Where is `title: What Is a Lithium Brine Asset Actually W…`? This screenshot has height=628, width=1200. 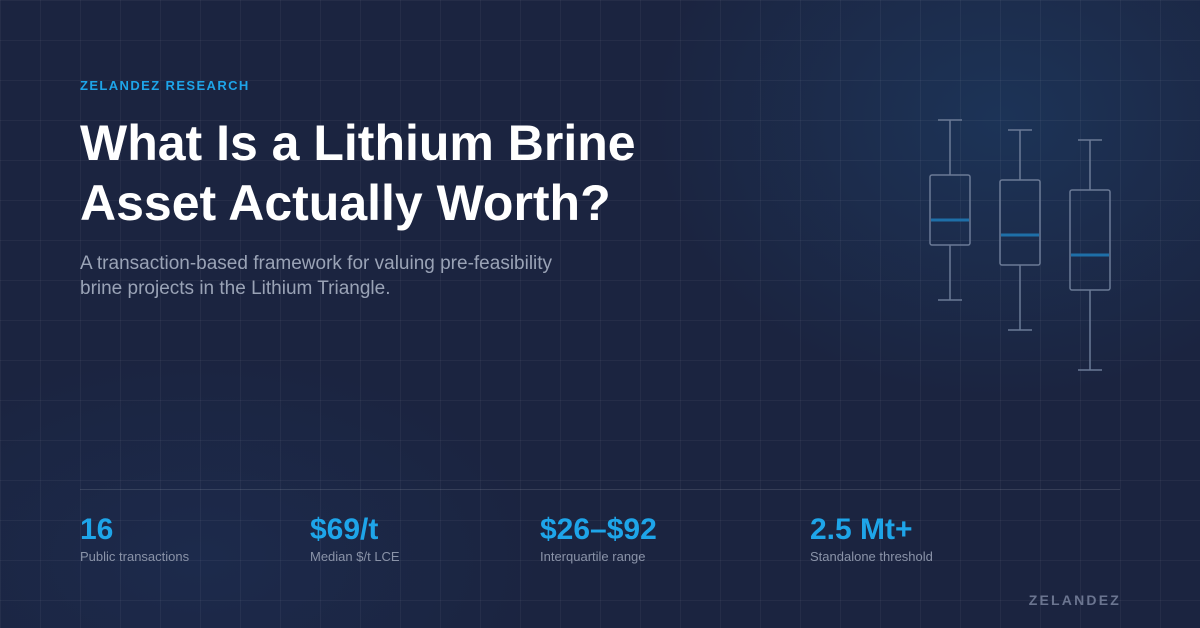
title: What Is a Lithium Brine Asset Actually W… is located at coordinates (358, 173).